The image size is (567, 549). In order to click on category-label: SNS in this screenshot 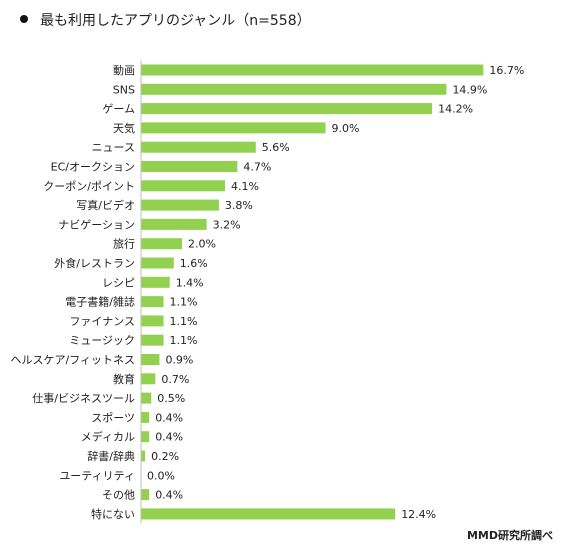, I will do `click(124, 89)`.